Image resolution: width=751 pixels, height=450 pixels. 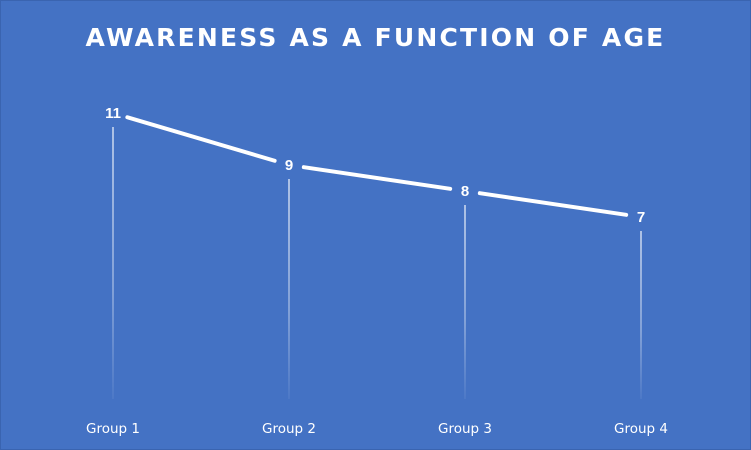 I want to click on x-tick-label-2: Group 2, so click(x=289, y=429).